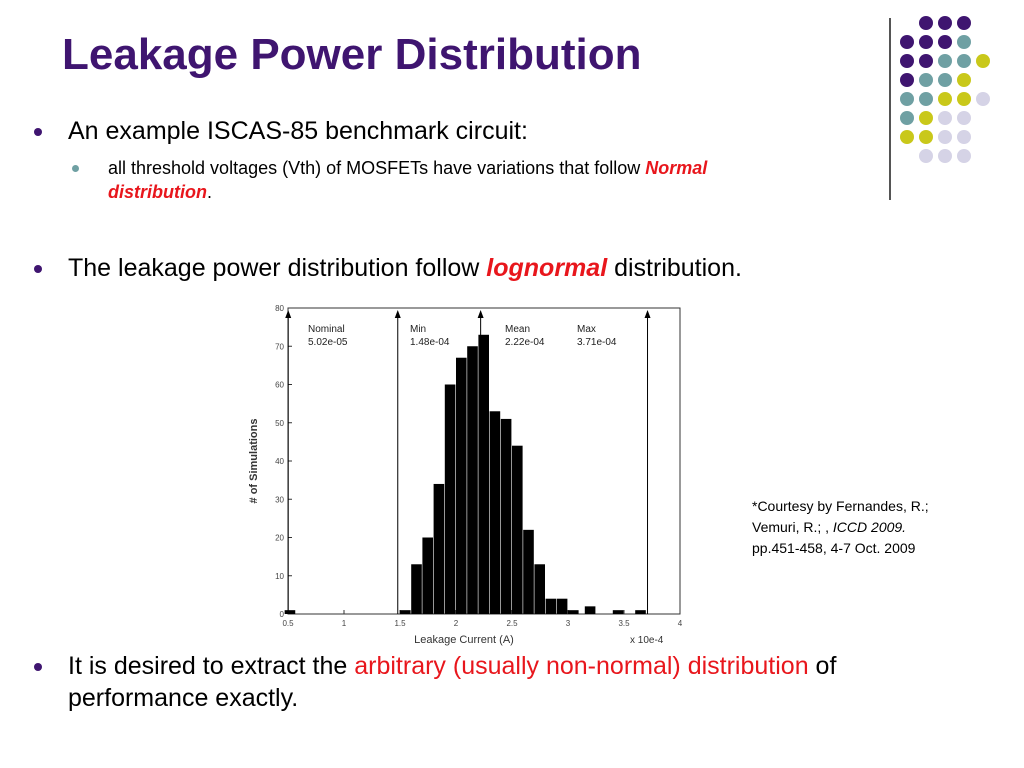  Describe the element at coordinates (211, 666) in the screenshot. I see `bullet-text: It is desired to extract the` at that location.